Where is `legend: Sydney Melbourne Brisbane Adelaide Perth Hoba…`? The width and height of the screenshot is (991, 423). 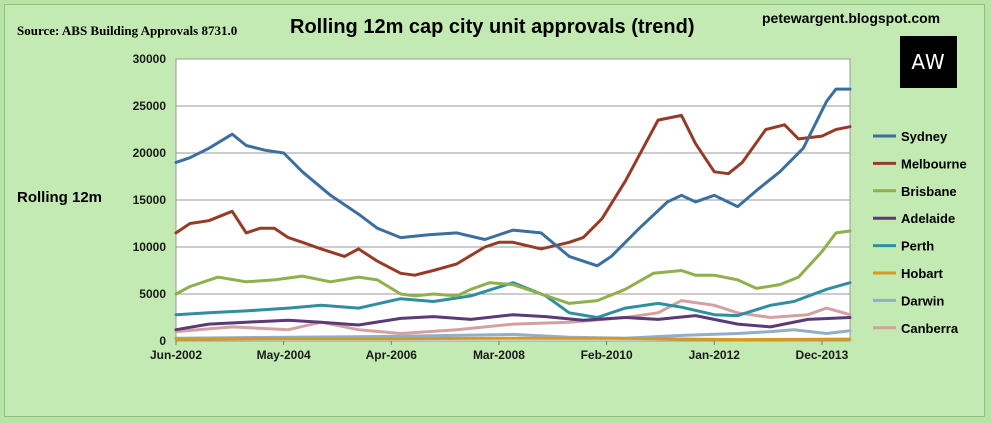
legend: Sydney Melbourne Brisbane Adelaide Perth Hoba… is located at coordinates (920, 232).